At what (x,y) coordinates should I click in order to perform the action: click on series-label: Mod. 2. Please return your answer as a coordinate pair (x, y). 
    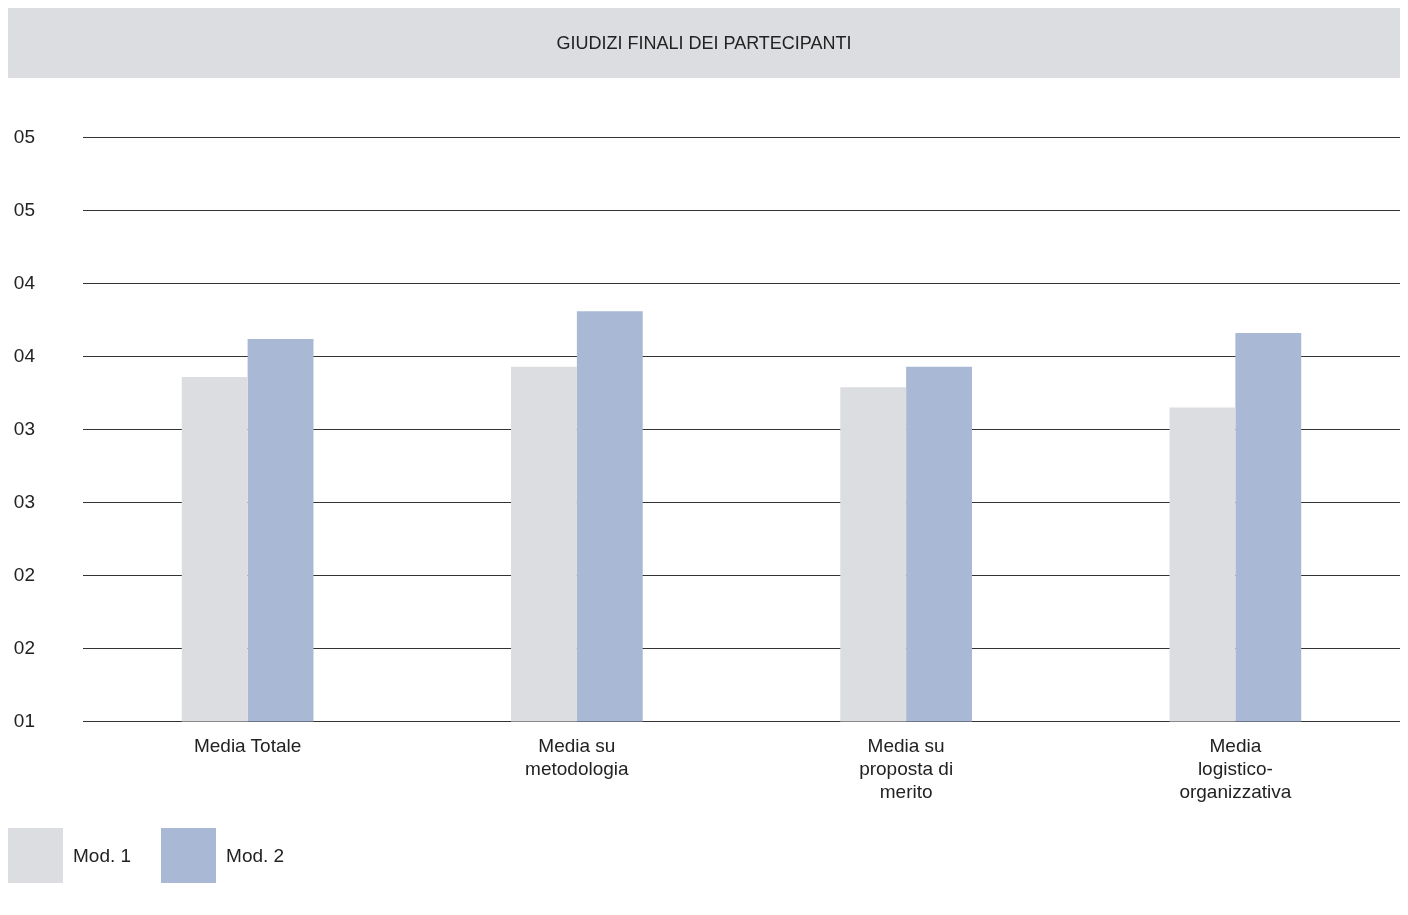
    Looking at the image, I should click on (255, 855).